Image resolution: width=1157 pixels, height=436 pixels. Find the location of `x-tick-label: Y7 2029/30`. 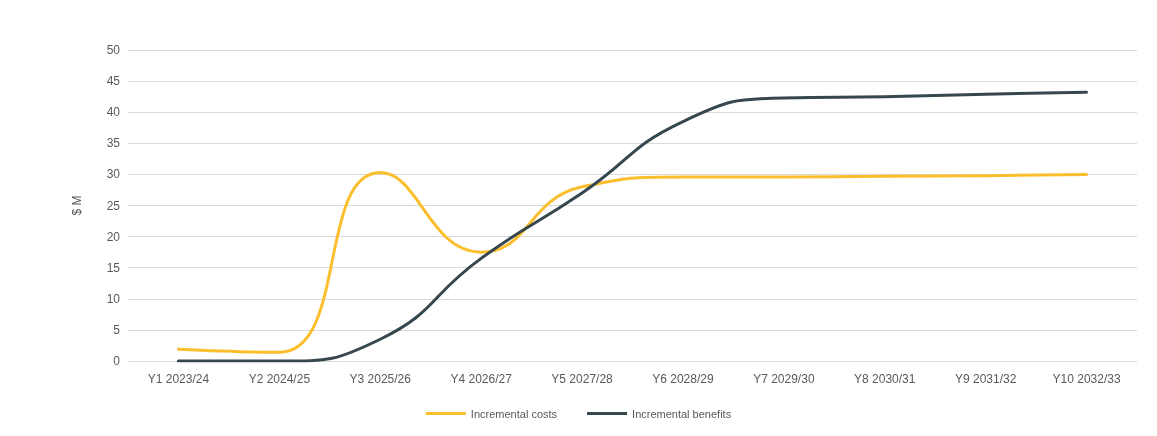

x-tick-label: Y7 2029/30 is located at coordinates (784, 379).